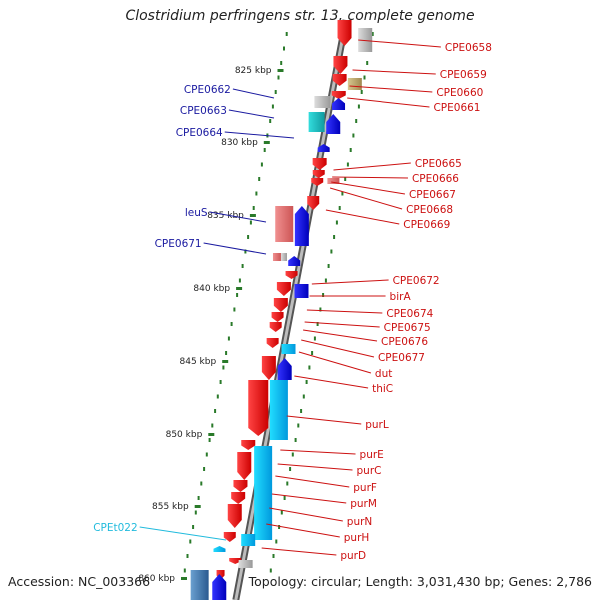 This screenshot has width=600, height=600. What do you see at coordinates (276, 257) in the screenshot?
I see `cds-pink` at bounding box center [276, 257].